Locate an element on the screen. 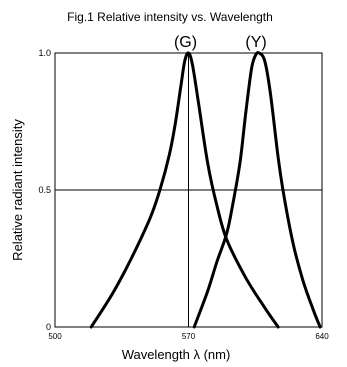 The height and width of the screenshot is (367, 347). x-tick-label: 640 is located at coordinates (322, 336).